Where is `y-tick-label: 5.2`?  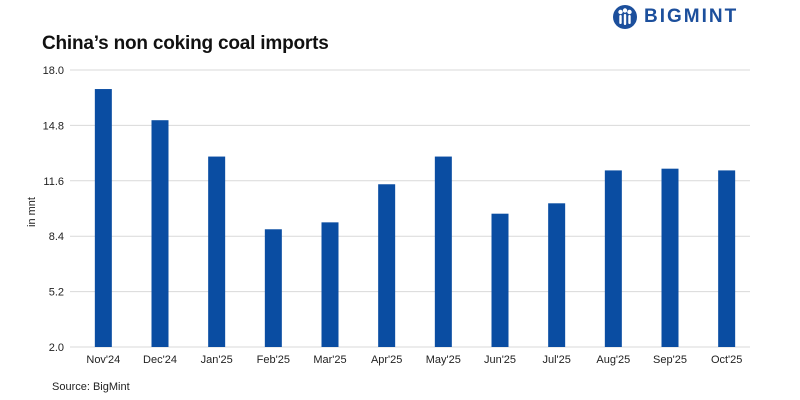 y-tick-label: 5.2 is located at coordinates (56, 293).